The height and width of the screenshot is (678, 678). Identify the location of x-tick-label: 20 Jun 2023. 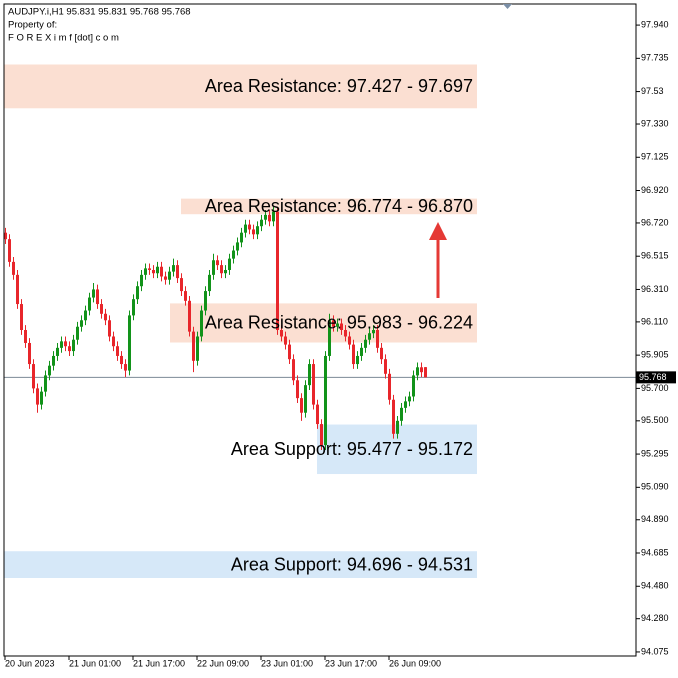
(30, 663).